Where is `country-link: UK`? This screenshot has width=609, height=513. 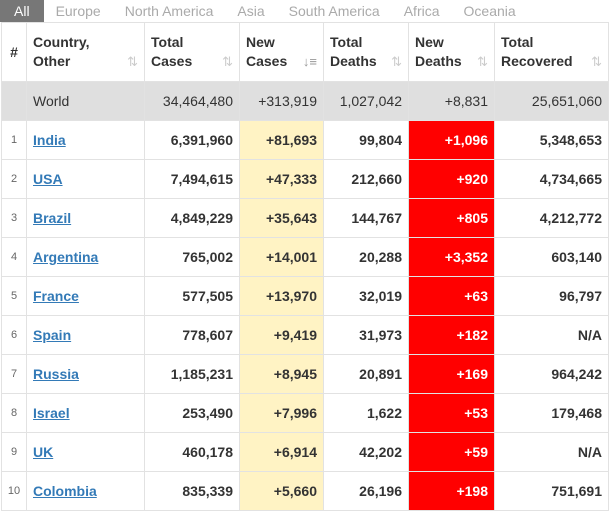
country-link: UK is located at coordinates (43, 452).